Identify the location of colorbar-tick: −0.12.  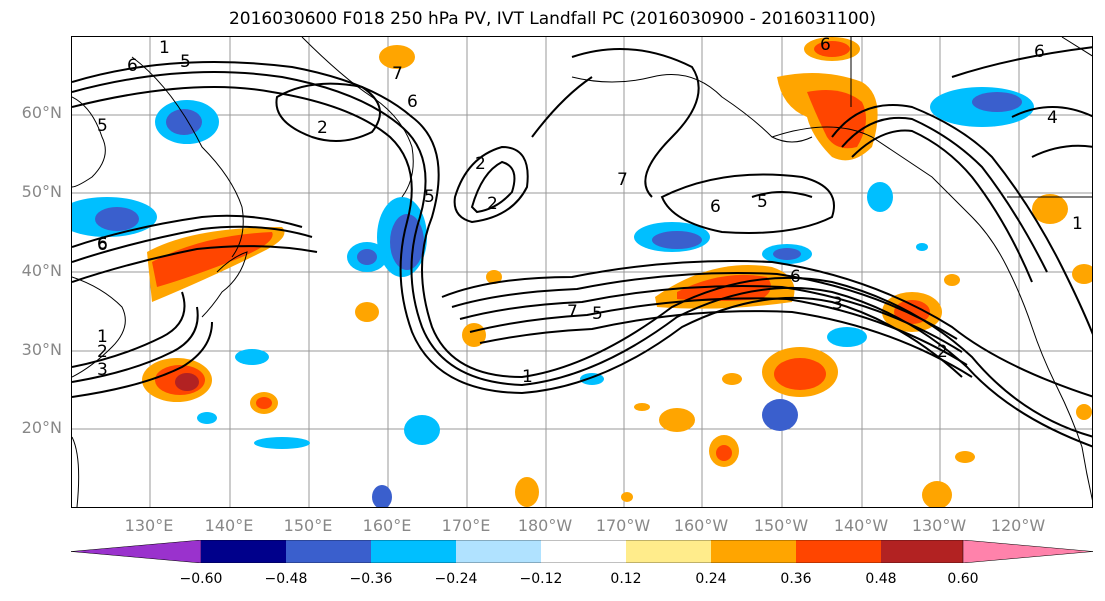
(541, 579).